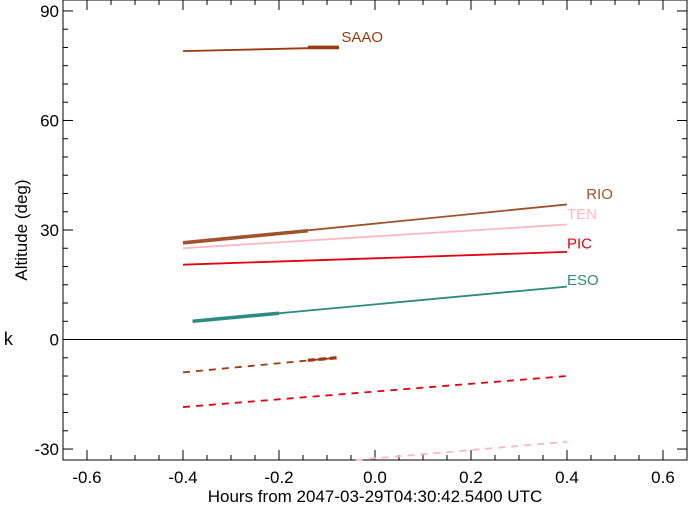  What do you see at coordinates (375, 236) in the screenshot?
I see `ten-line` at bounding box center [375, 236].